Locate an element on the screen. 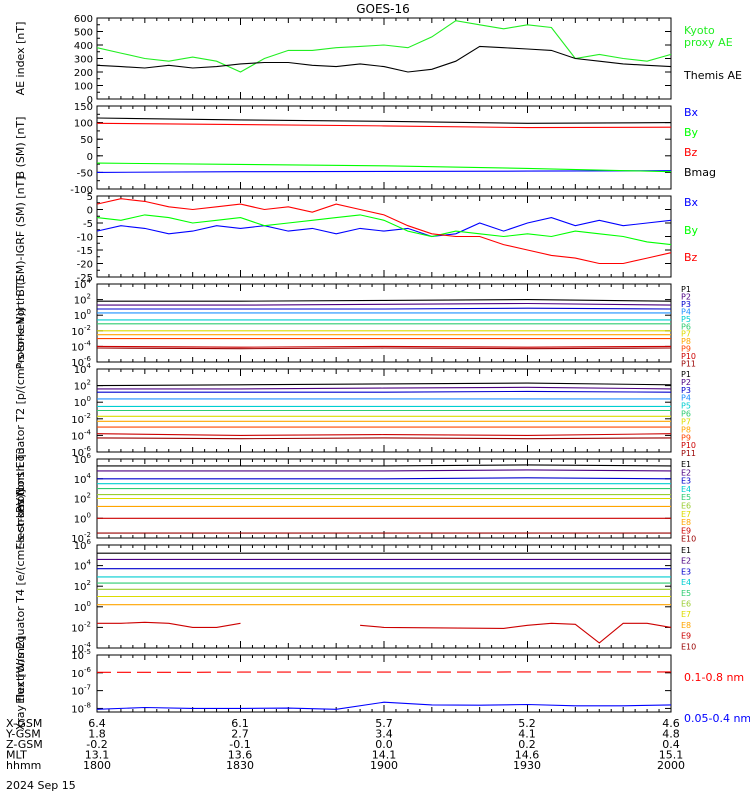  ytick-label: 10-7 is located at coordinates (81, 691).